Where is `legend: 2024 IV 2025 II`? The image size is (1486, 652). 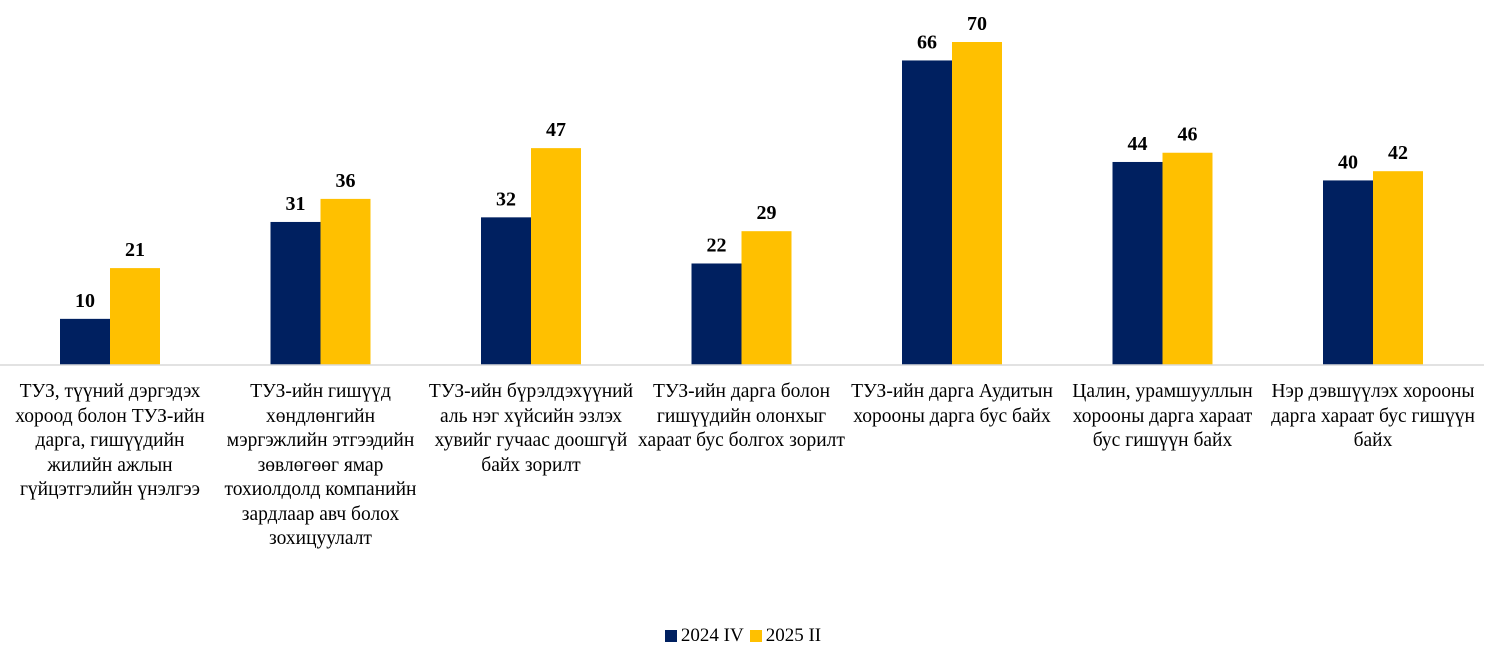 legend: 2024 IV 2025 II is located at coordinates (743, 636).